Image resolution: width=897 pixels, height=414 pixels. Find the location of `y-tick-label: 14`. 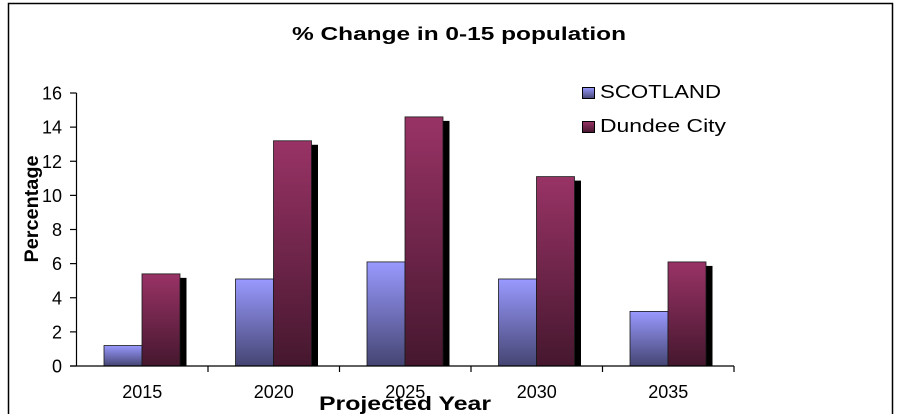

y-tick-label: 14 is located at coordinates (52, 128).